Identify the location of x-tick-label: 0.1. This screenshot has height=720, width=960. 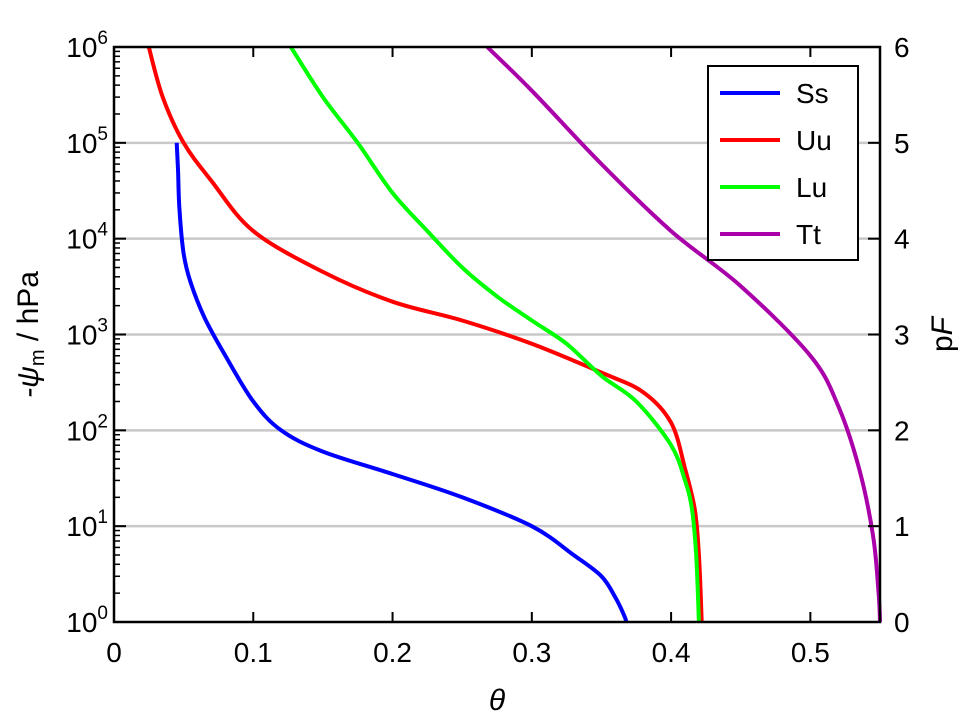
(253, 652).